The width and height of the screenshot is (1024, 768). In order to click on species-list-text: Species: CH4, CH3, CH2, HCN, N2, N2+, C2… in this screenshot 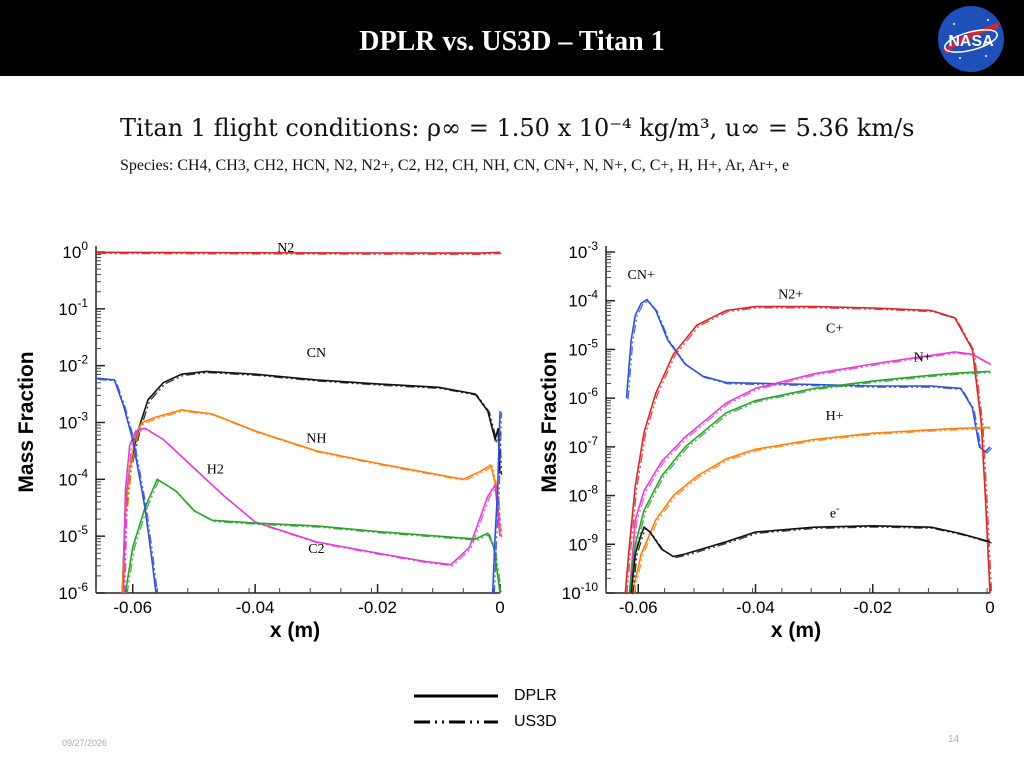, I will do `click(455, 165)`.